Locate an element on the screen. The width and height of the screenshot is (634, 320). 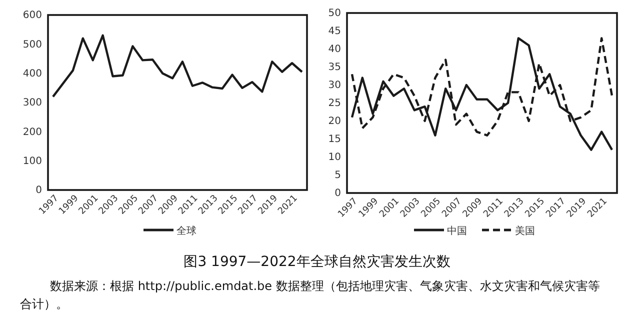
line-series is located at coordinates (178, 66).